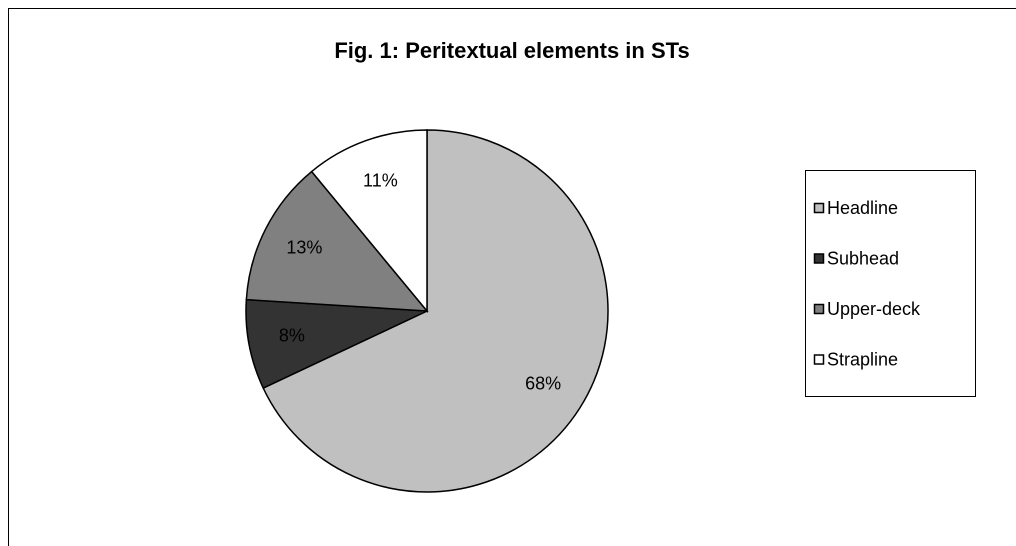  What do you see at coordinates (543, 383) in the screenshot?
I see `data-label: 68%` at bounding box center [543, 383].